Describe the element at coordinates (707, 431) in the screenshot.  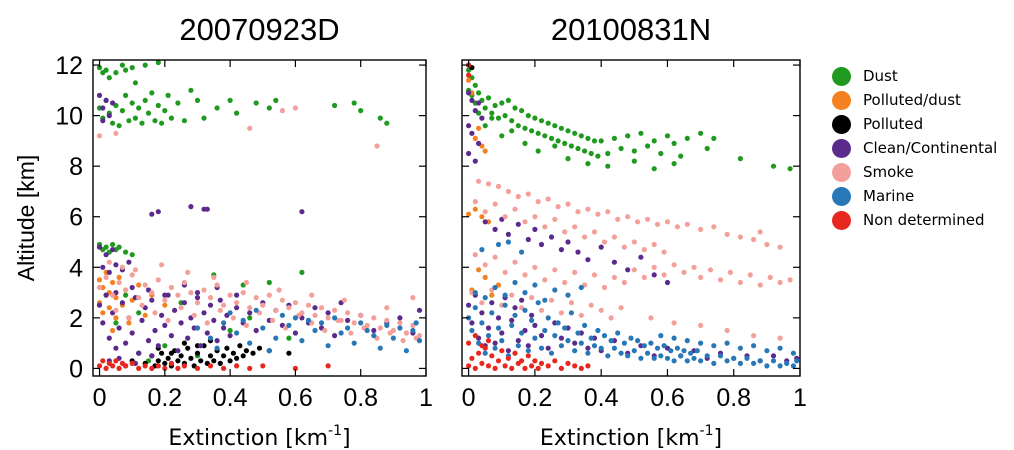
I see `x-axis-label-sup: -1` at that location.